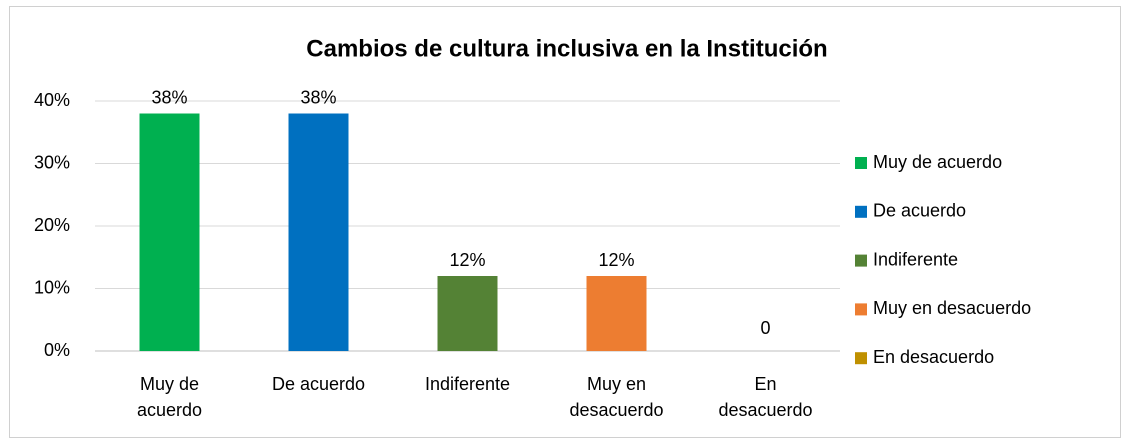 This screenshot has height=444, width=1130. Describe the element at coordinates (915, 259) in the screenshot. I see `legend-label: Indiferente` at that location.